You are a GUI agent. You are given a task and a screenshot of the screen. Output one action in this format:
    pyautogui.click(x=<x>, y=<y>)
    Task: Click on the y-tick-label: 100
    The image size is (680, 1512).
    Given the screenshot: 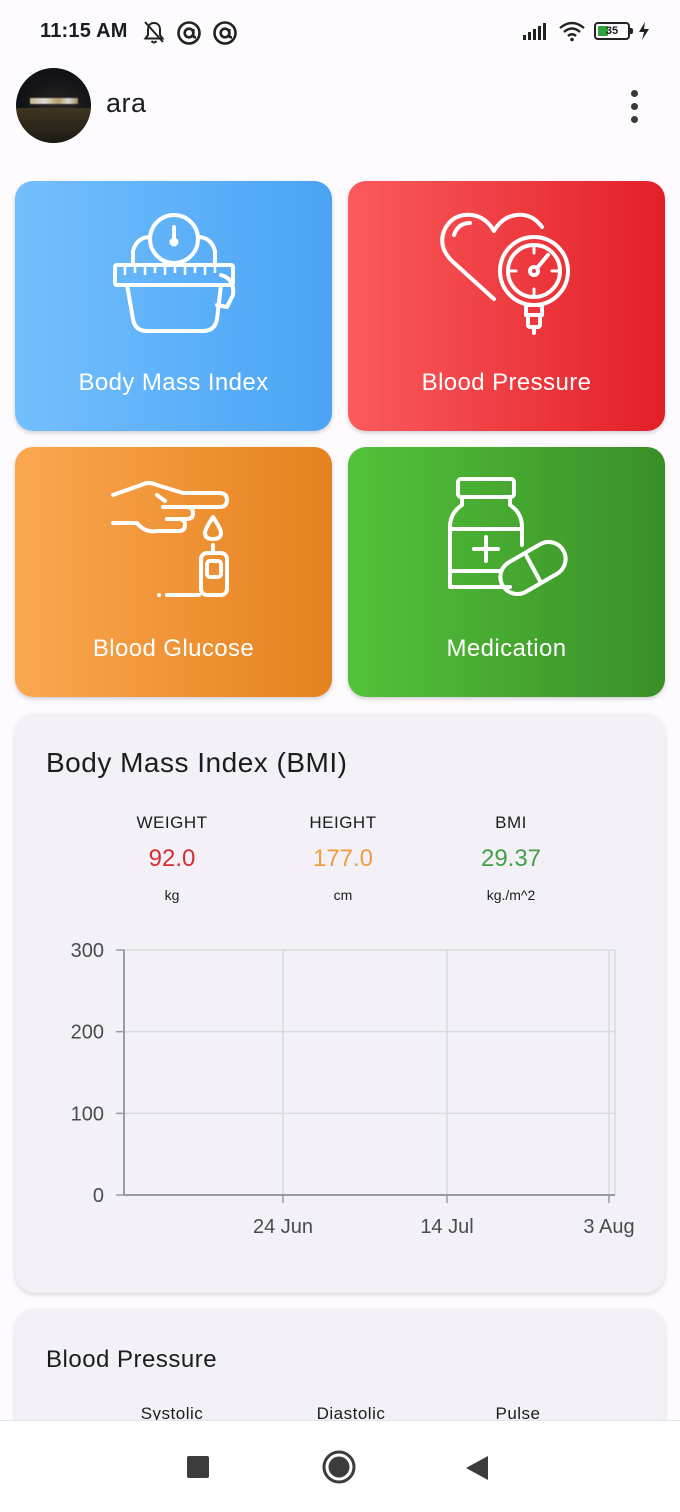 What is the action you would take?
    pyautogui.click(x=87, y=1114)
    